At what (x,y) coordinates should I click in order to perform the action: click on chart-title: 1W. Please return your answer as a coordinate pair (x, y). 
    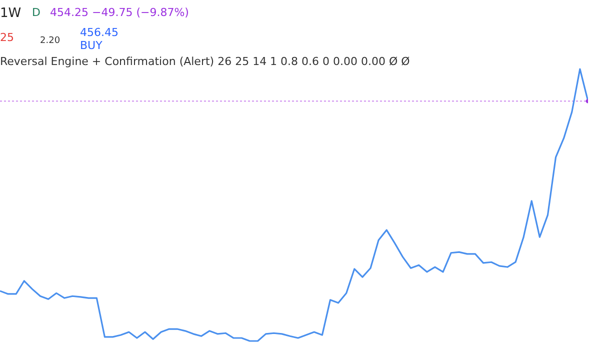
    Looking at the image, I should click on (11, 13).